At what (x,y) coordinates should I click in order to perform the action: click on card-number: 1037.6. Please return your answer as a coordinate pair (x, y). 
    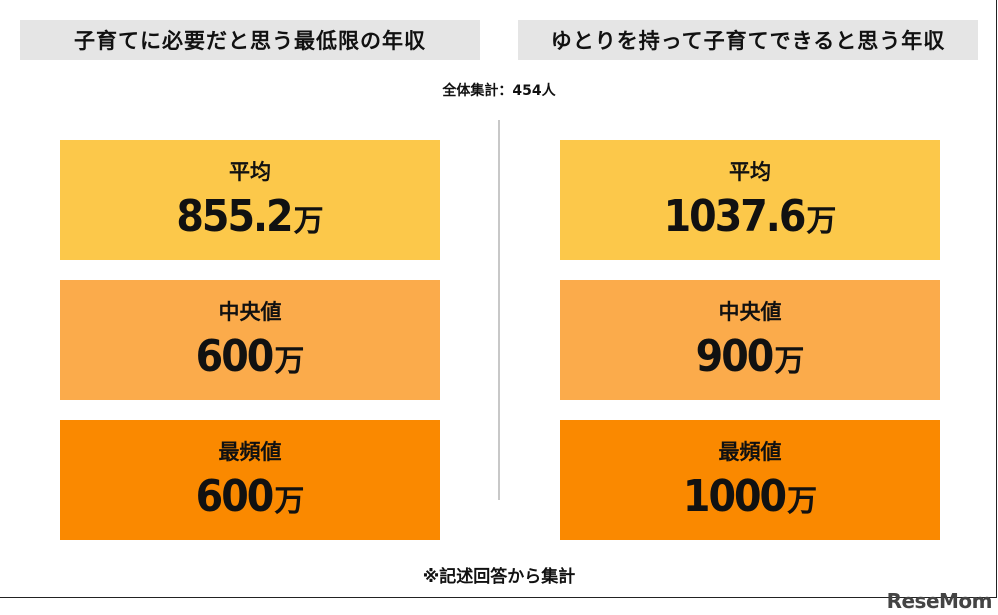
    Looking at the image, I should click on (735, 216).